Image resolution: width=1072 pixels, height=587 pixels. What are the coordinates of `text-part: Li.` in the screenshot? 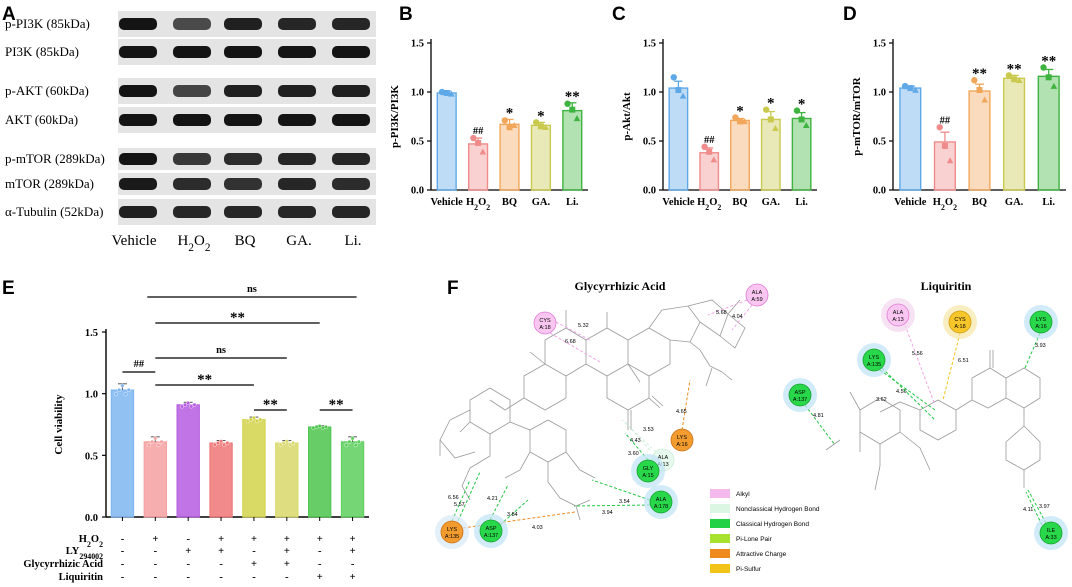 It's located at (352, 241).